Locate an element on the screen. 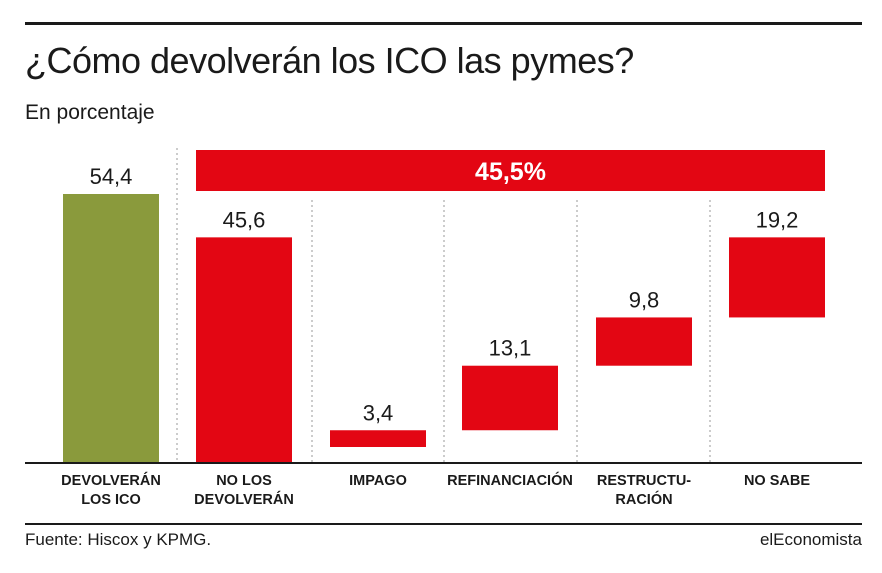  value-label: 19,2 is located at coordinates (777, 219).